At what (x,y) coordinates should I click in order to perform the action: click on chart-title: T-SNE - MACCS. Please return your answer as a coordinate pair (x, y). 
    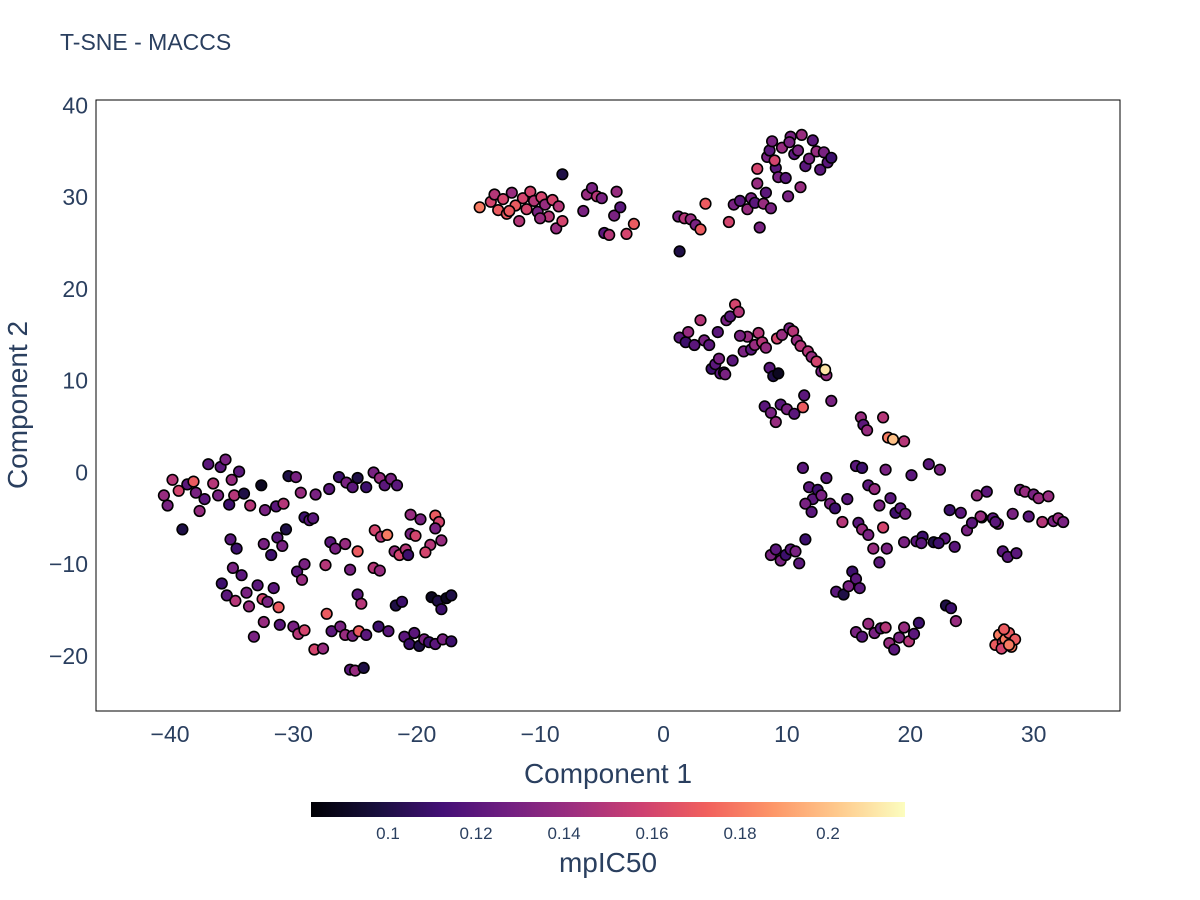
    Looking at the image, I should click on (145, 42).